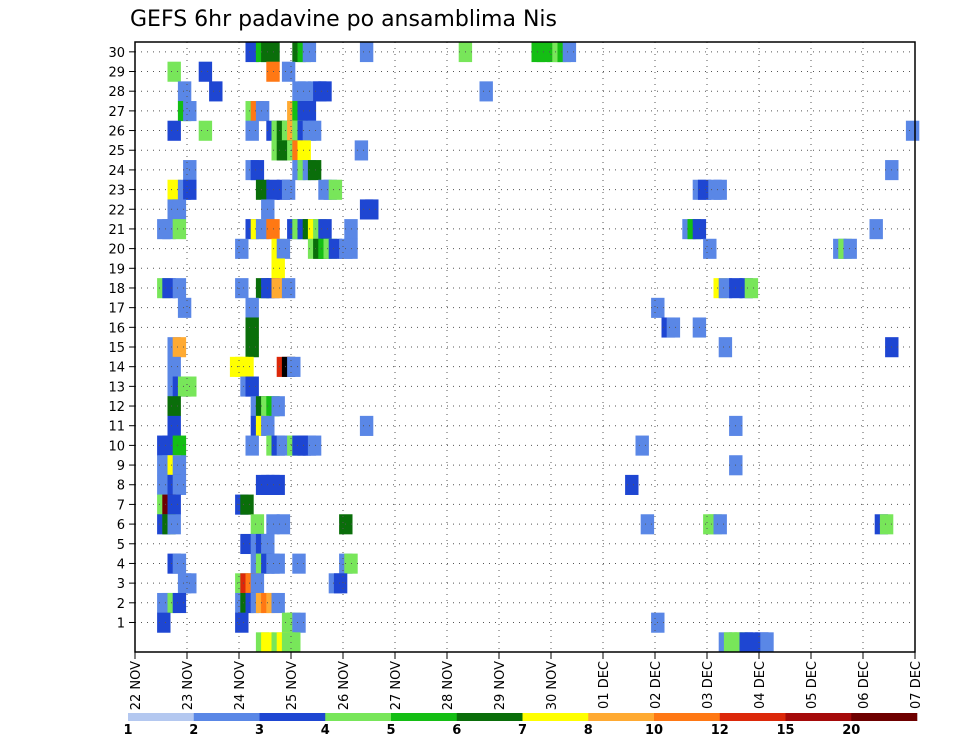 The height and width of the screenshot is (746, 960). Describe the element at coordinates (116, 269) in the screenshot. I see `y-tick-label: 19` at that location.